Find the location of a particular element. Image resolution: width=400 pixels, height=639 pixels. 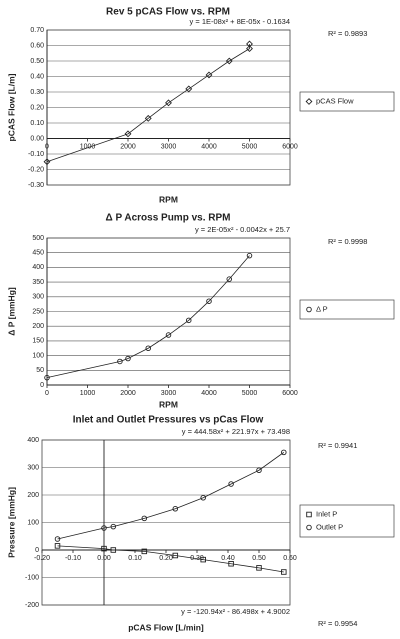

equation-label: R² = 0.9998 is located at coordinates (347, 241).